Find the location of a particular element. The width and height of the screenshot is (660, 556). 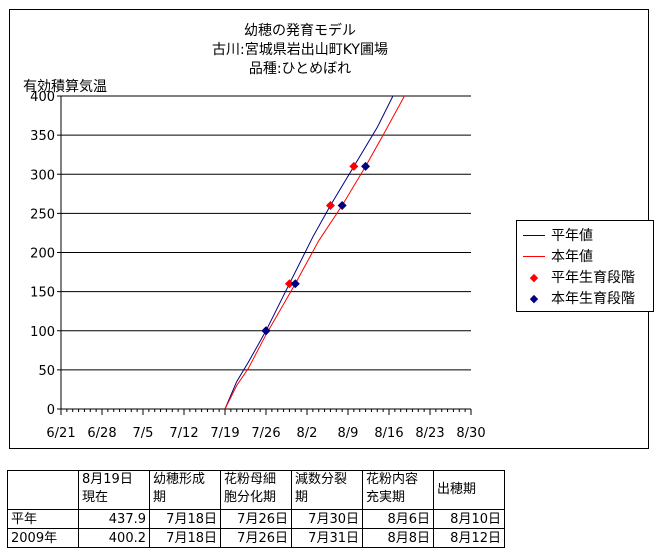

y-tick-label: 0 is located at coordinates (51, 410).